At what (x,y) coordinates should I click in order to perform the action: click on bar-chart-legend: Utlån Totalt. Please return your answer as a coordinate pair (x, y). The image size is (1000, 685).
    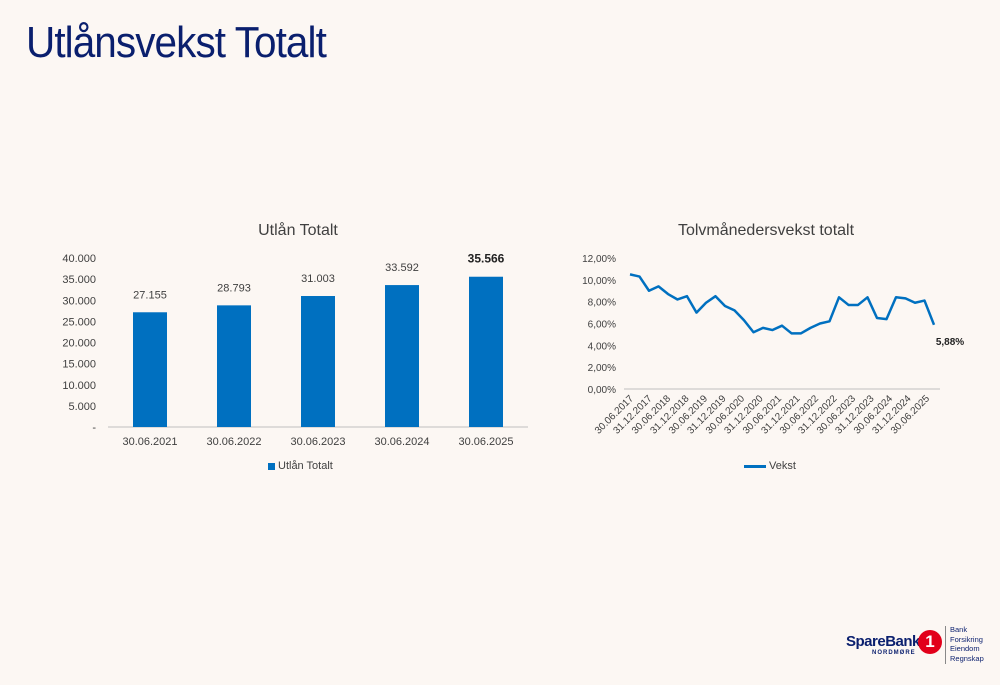
    Looking at the image, I should click on (300, 466).